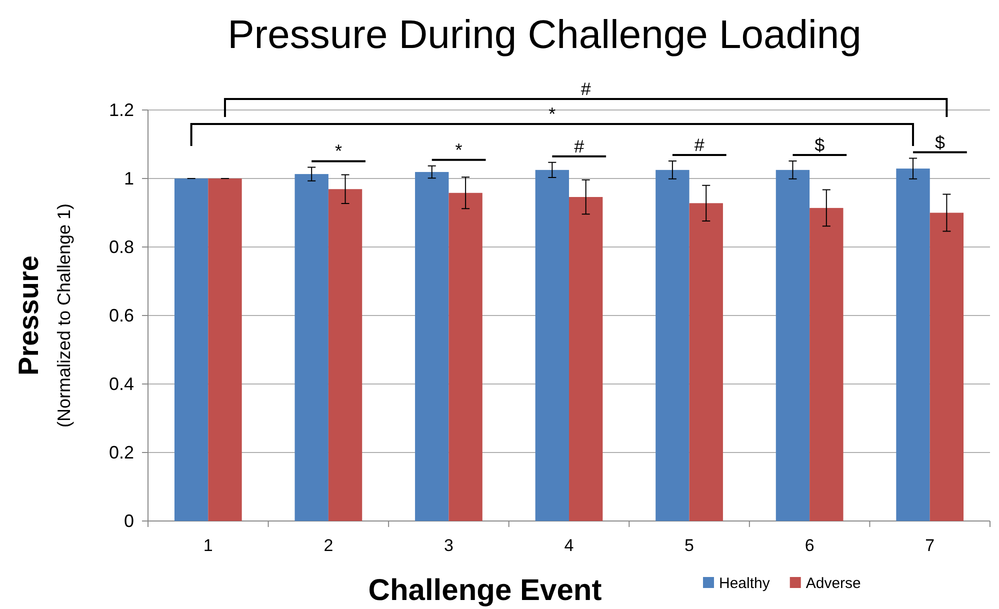 The image size is (999, 609). I want to click on legend-label: Adverse, so click(833, 583).